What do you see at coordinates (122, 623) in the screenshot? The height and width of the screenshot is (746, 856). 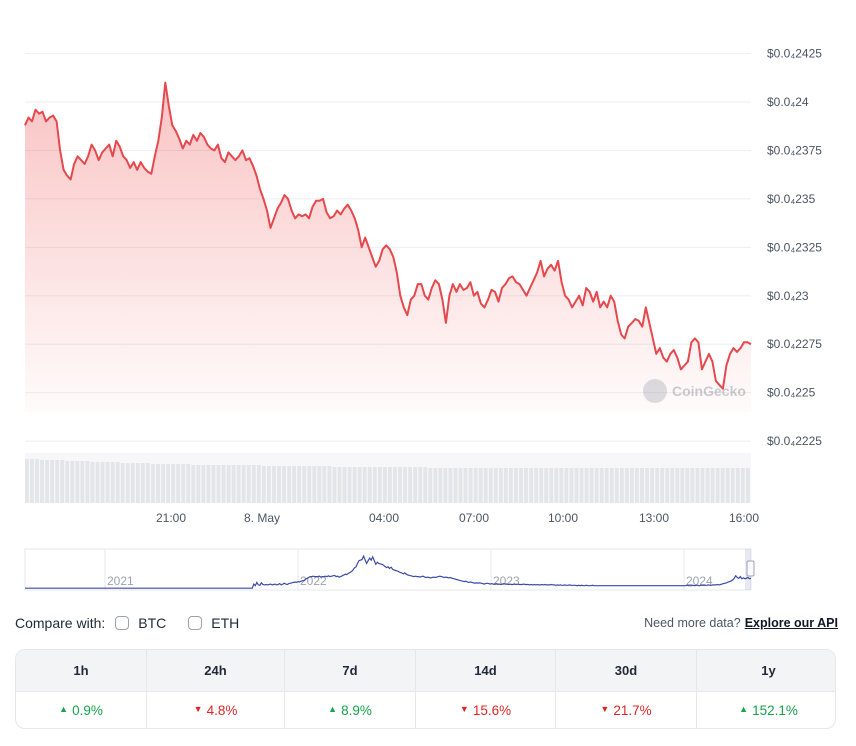 I see `btc-checkbox` at bounding box center [122, 623].